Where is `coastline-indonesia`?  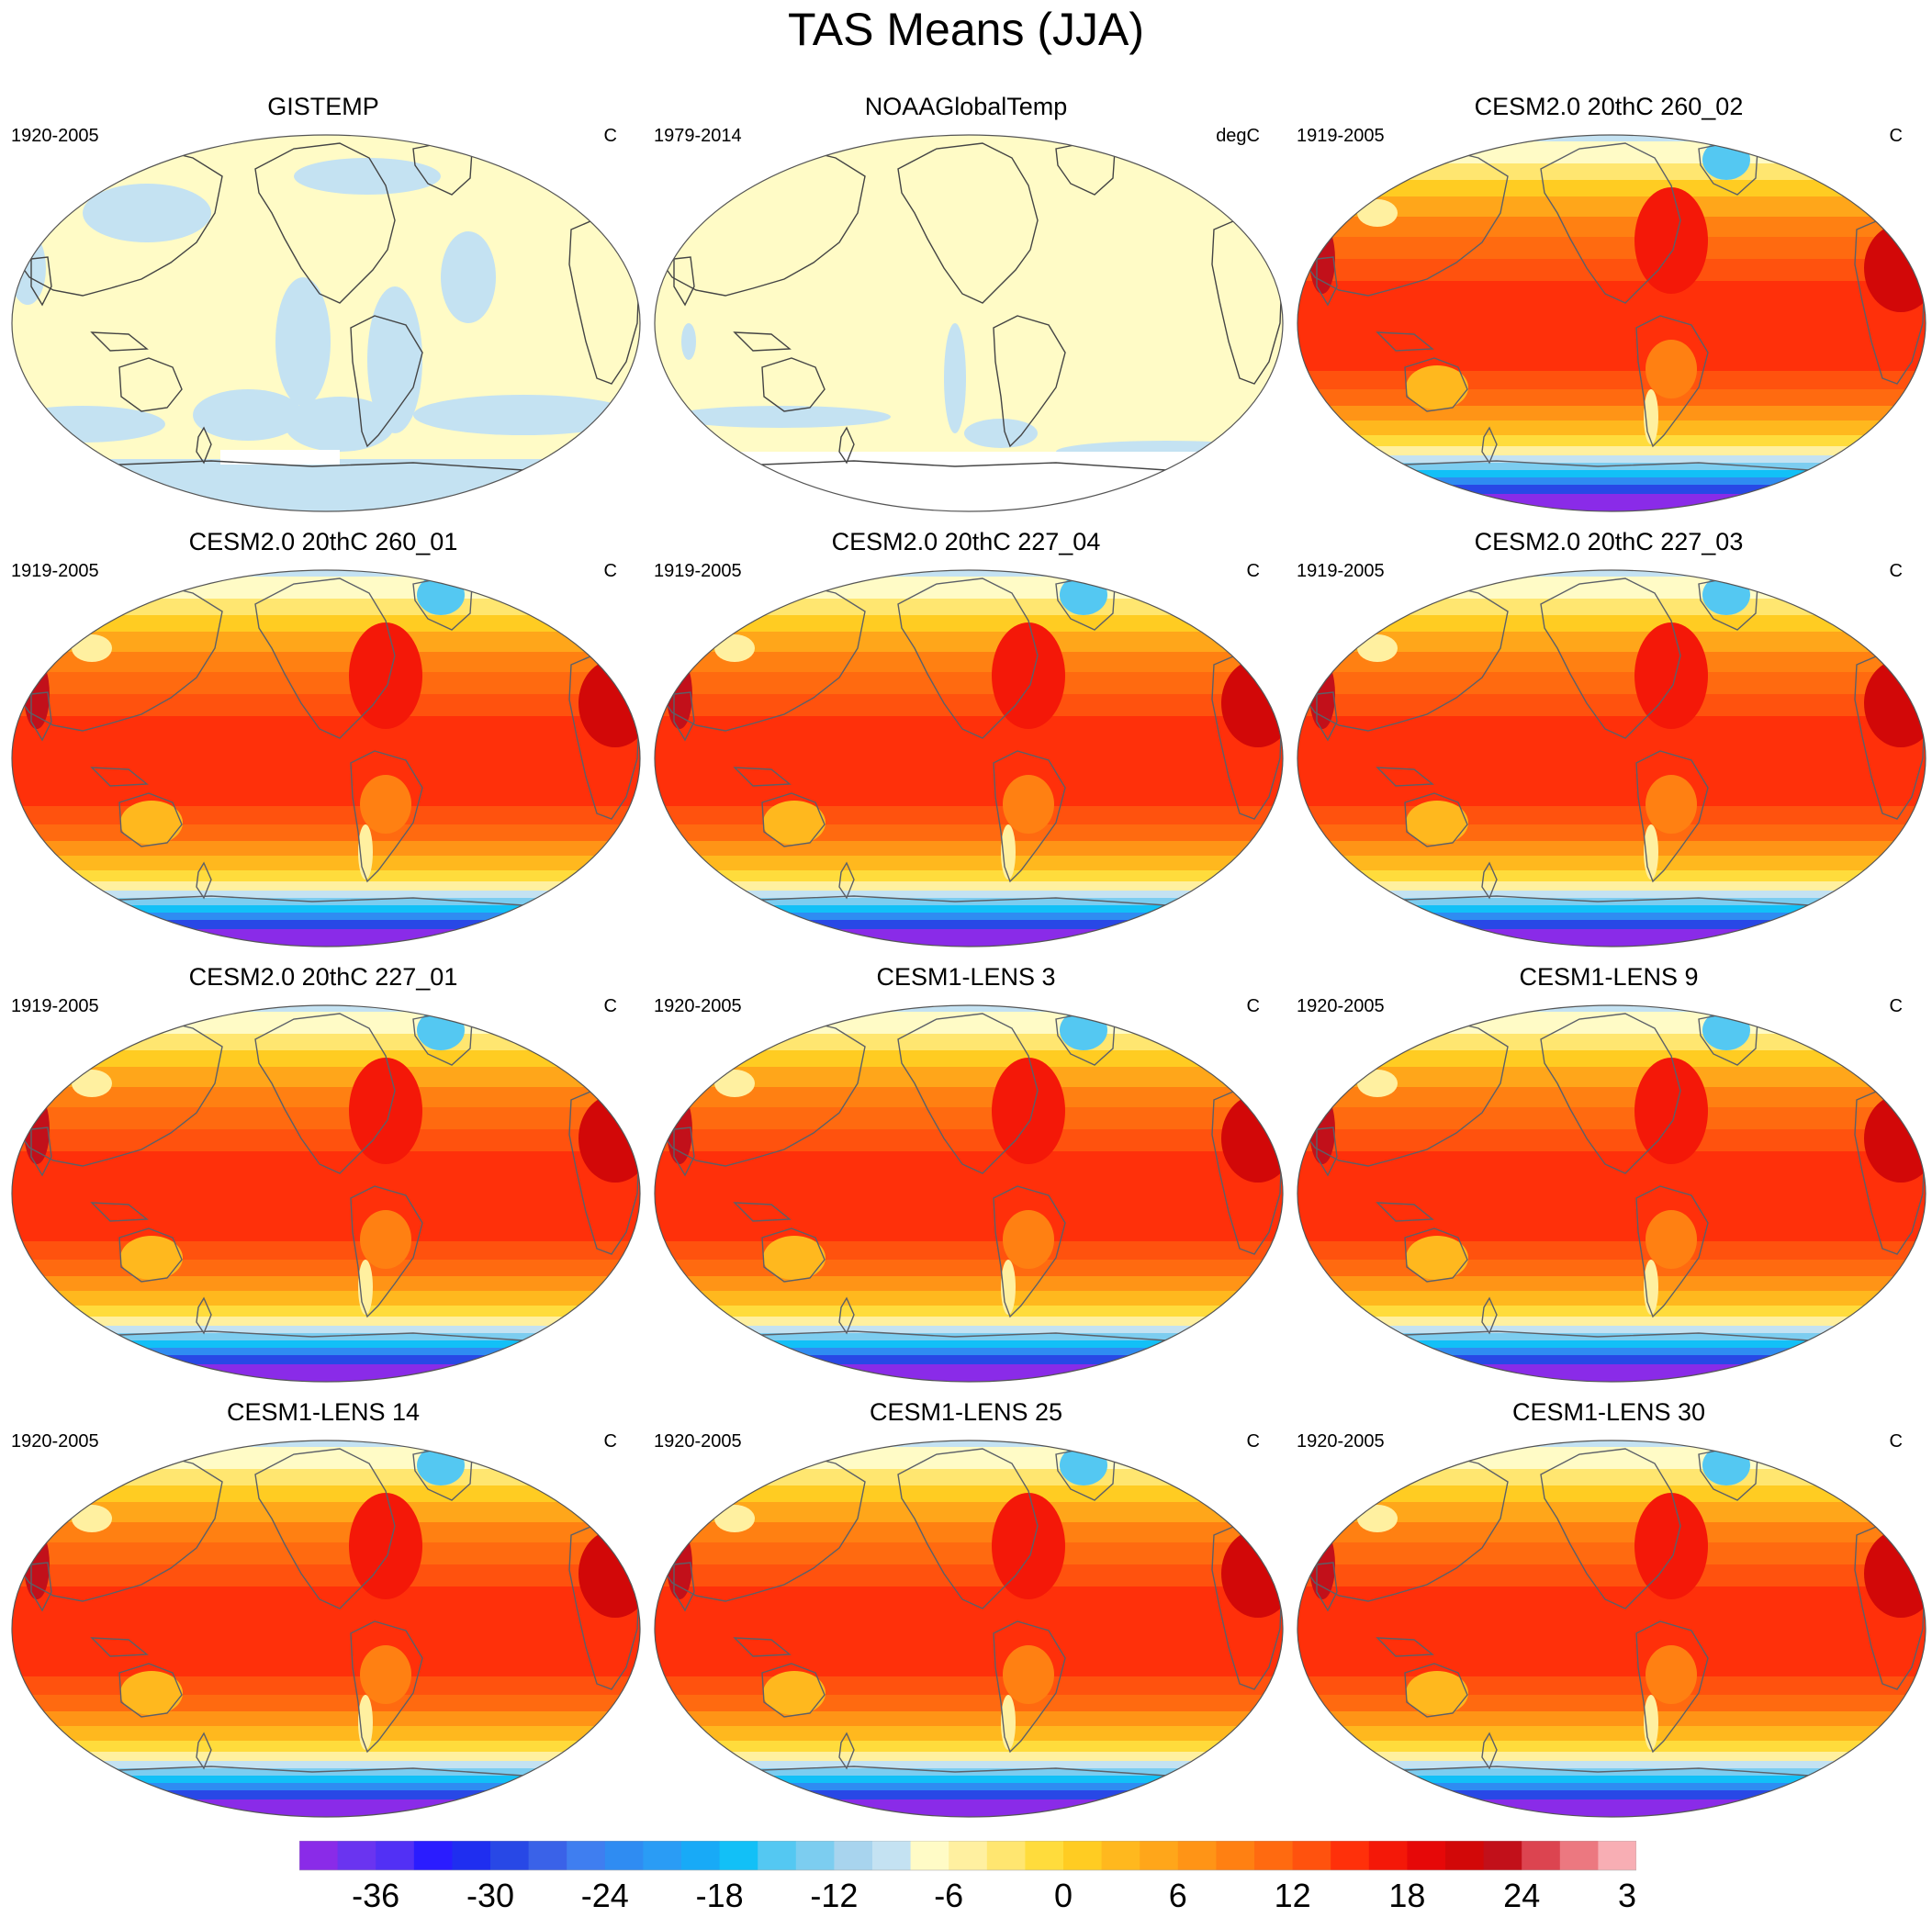 coastline-indonesia is located at coordinates (1405, 1212).